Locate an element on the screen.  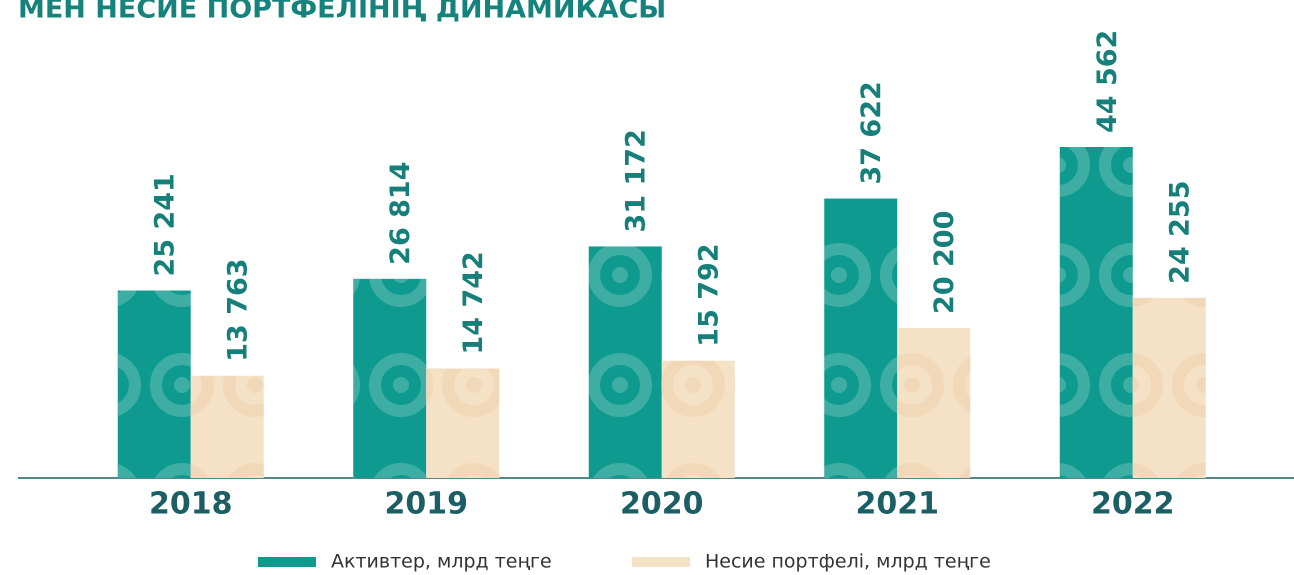
value-label: 44 562 is located at coordinates (1107, 81).